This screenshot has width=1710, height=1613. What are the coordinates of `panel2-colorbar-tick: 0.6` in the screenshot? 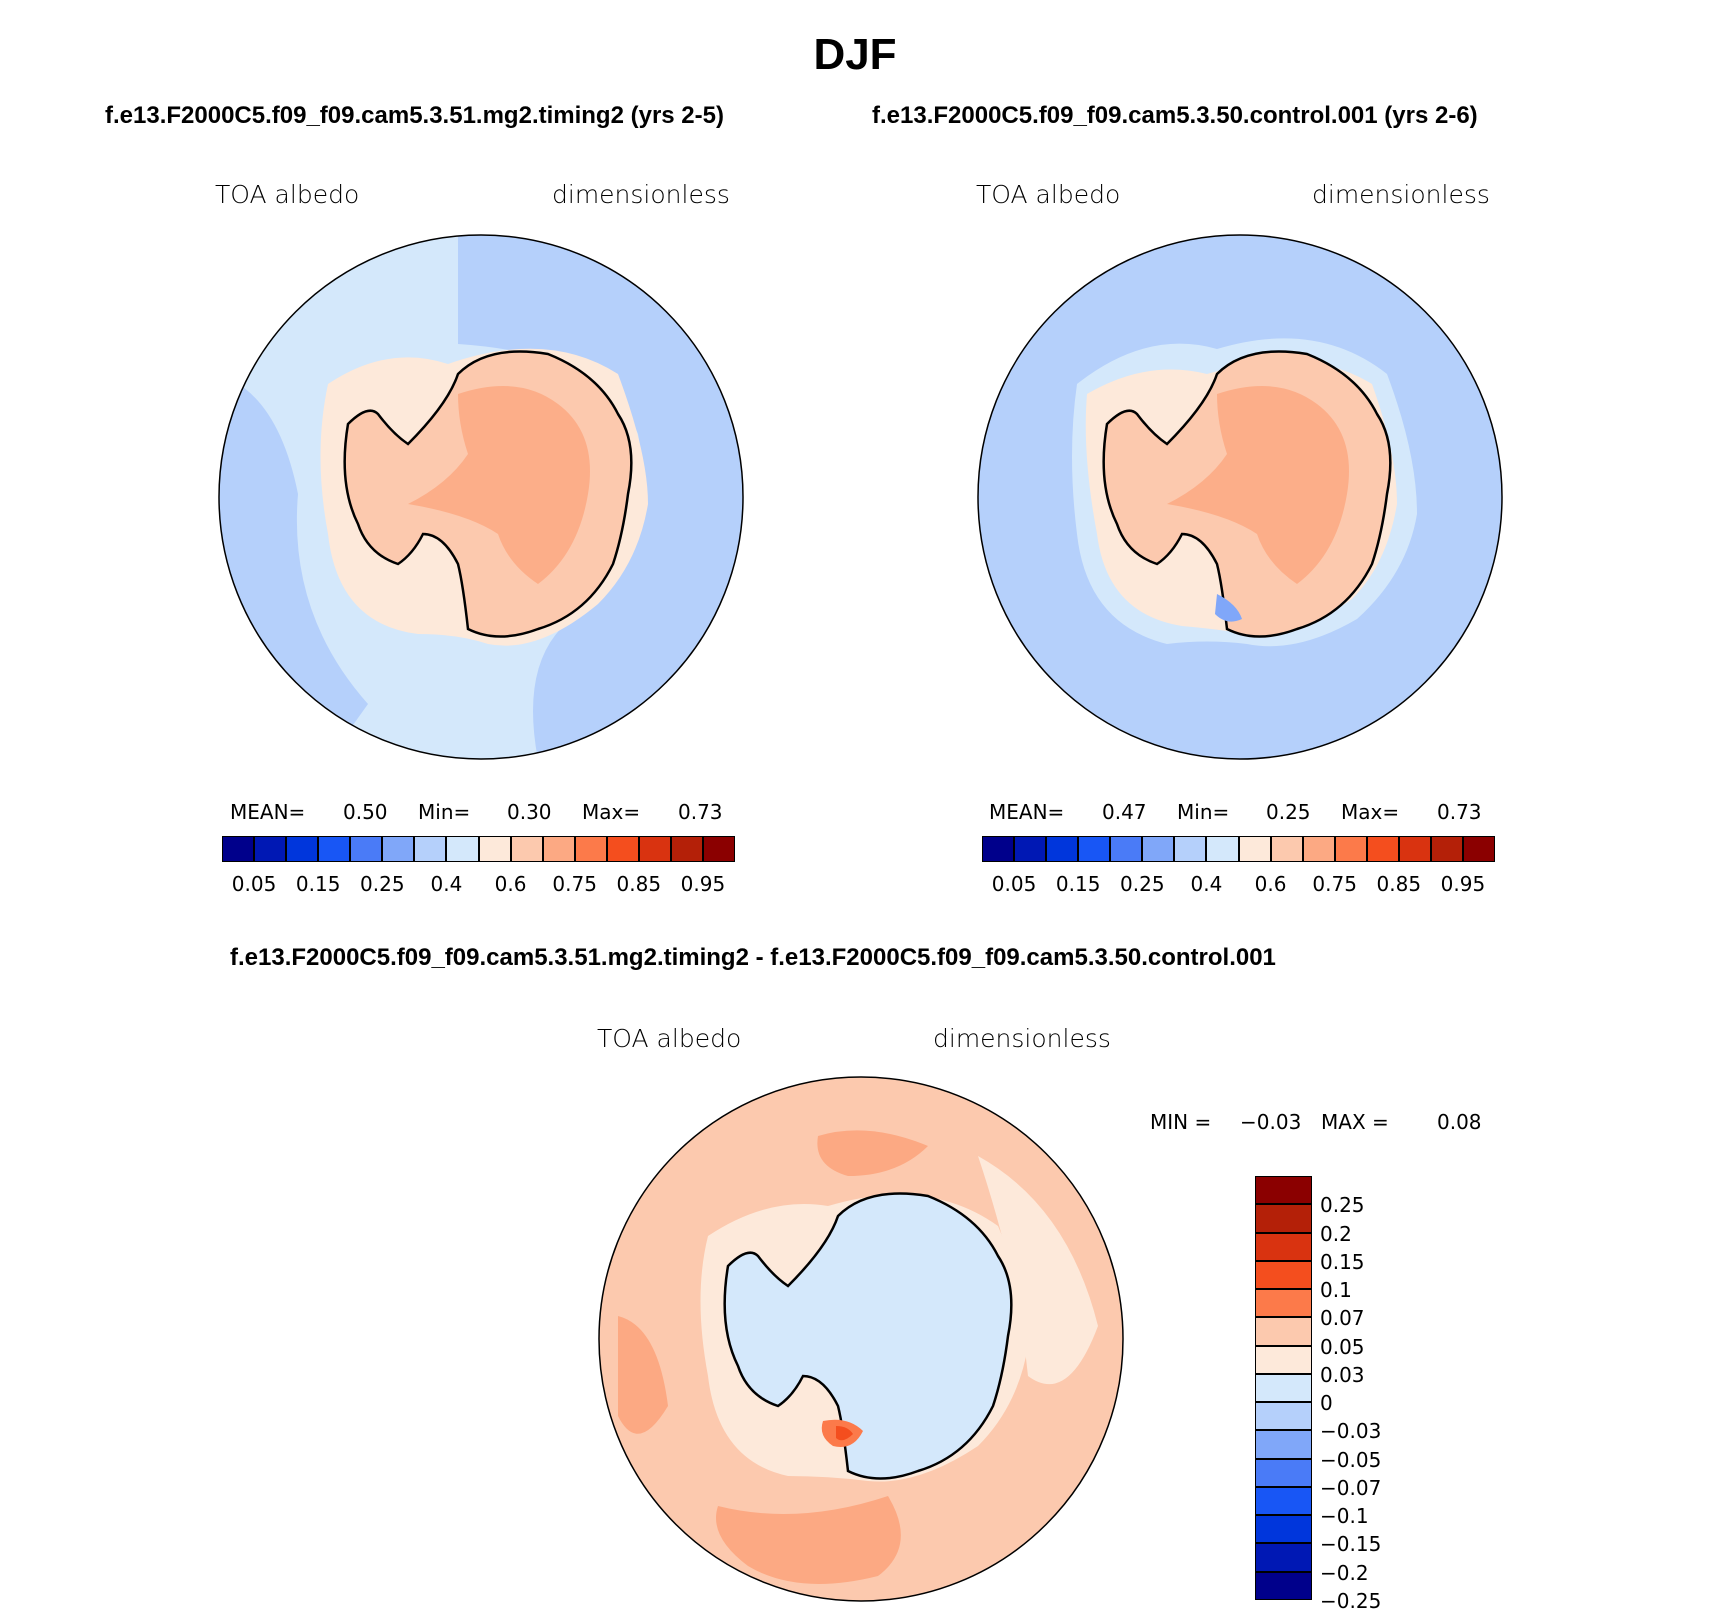 It's located at (1270, 884).